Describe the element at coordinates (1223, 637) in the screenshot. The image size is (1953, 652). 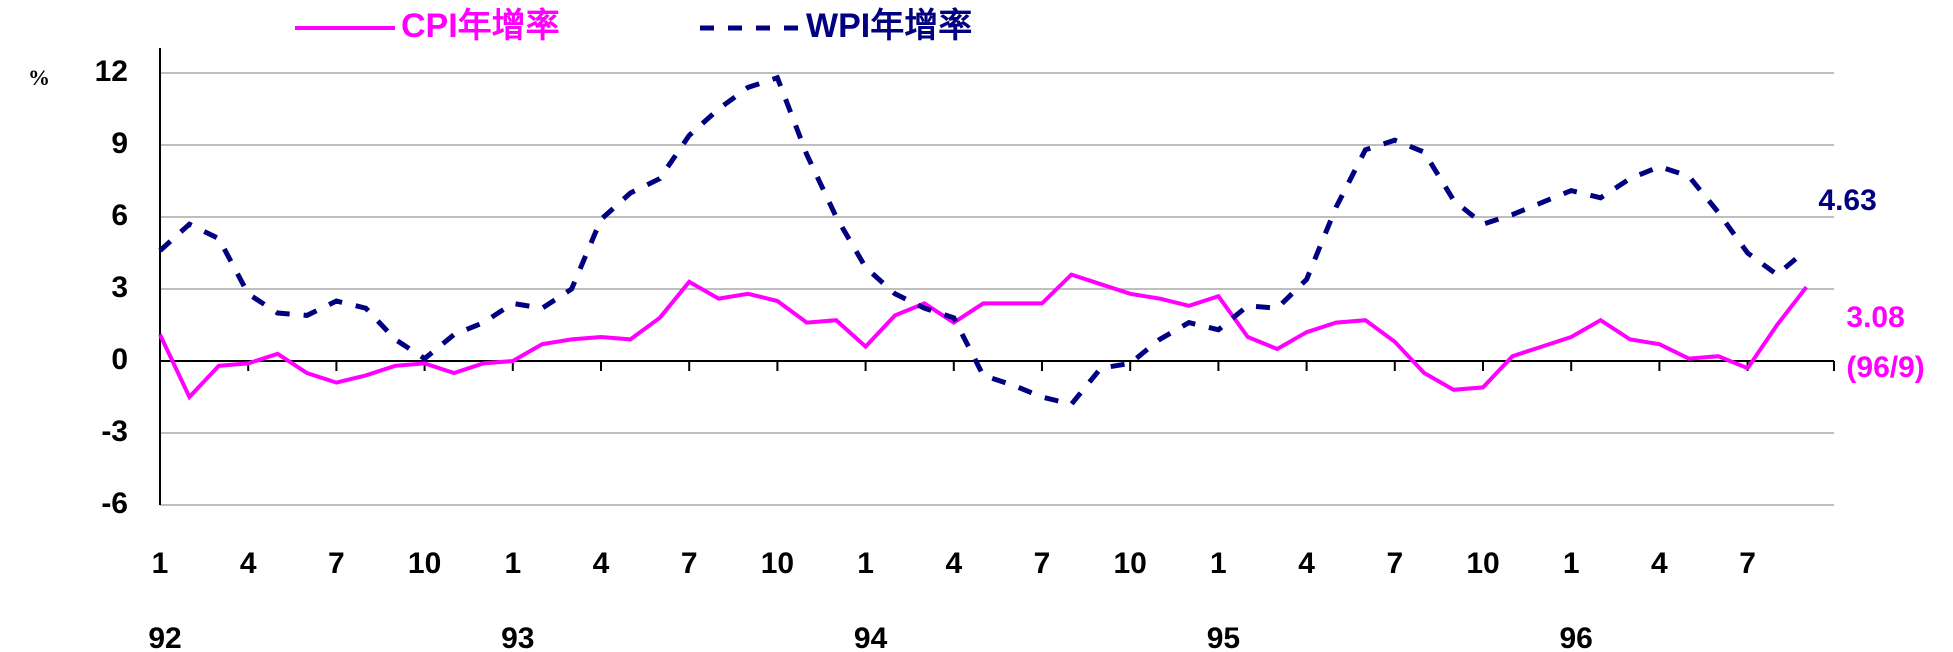
I see `year-label: 95` at that location.